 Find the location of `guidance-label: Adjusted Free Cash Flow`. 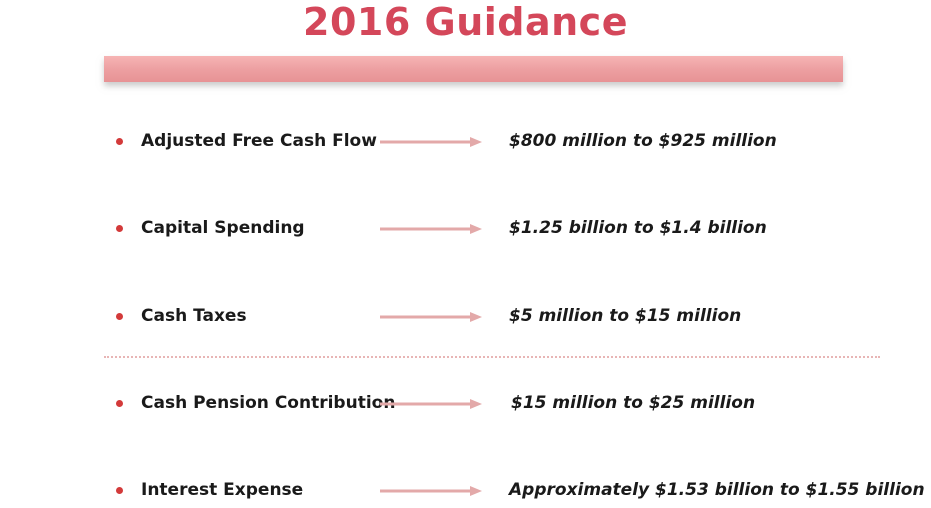

guidance-label: Adjusted Free Cash Flow is located at coordinates (259, 141).